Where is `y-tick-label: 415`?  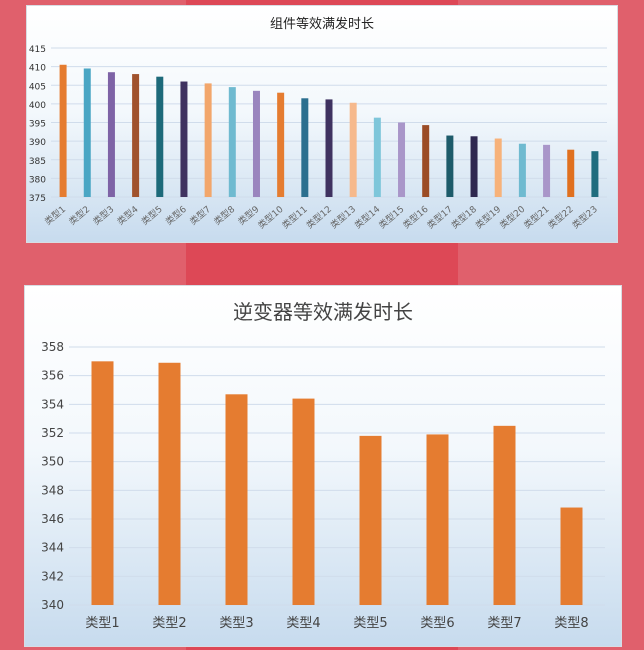 y-tick-label: 415 is located at coordinates (37, 50).